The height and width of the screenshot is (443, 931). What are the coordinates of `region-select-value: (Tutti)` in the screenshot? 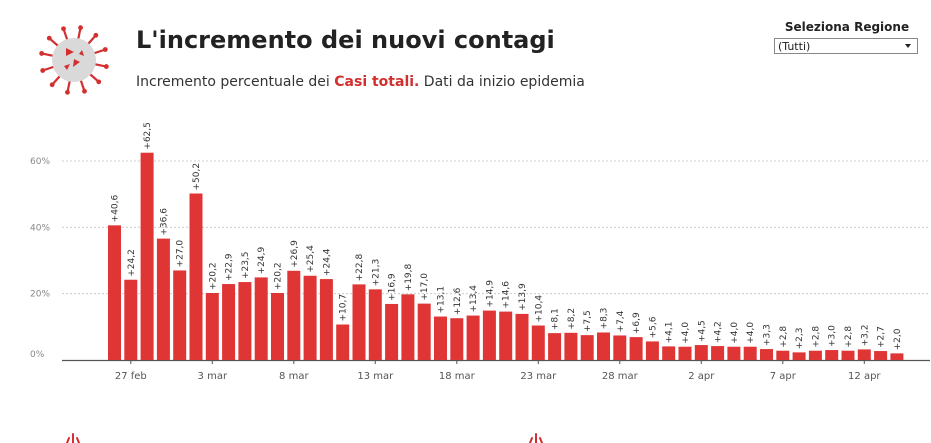 It's located at (794, 46).